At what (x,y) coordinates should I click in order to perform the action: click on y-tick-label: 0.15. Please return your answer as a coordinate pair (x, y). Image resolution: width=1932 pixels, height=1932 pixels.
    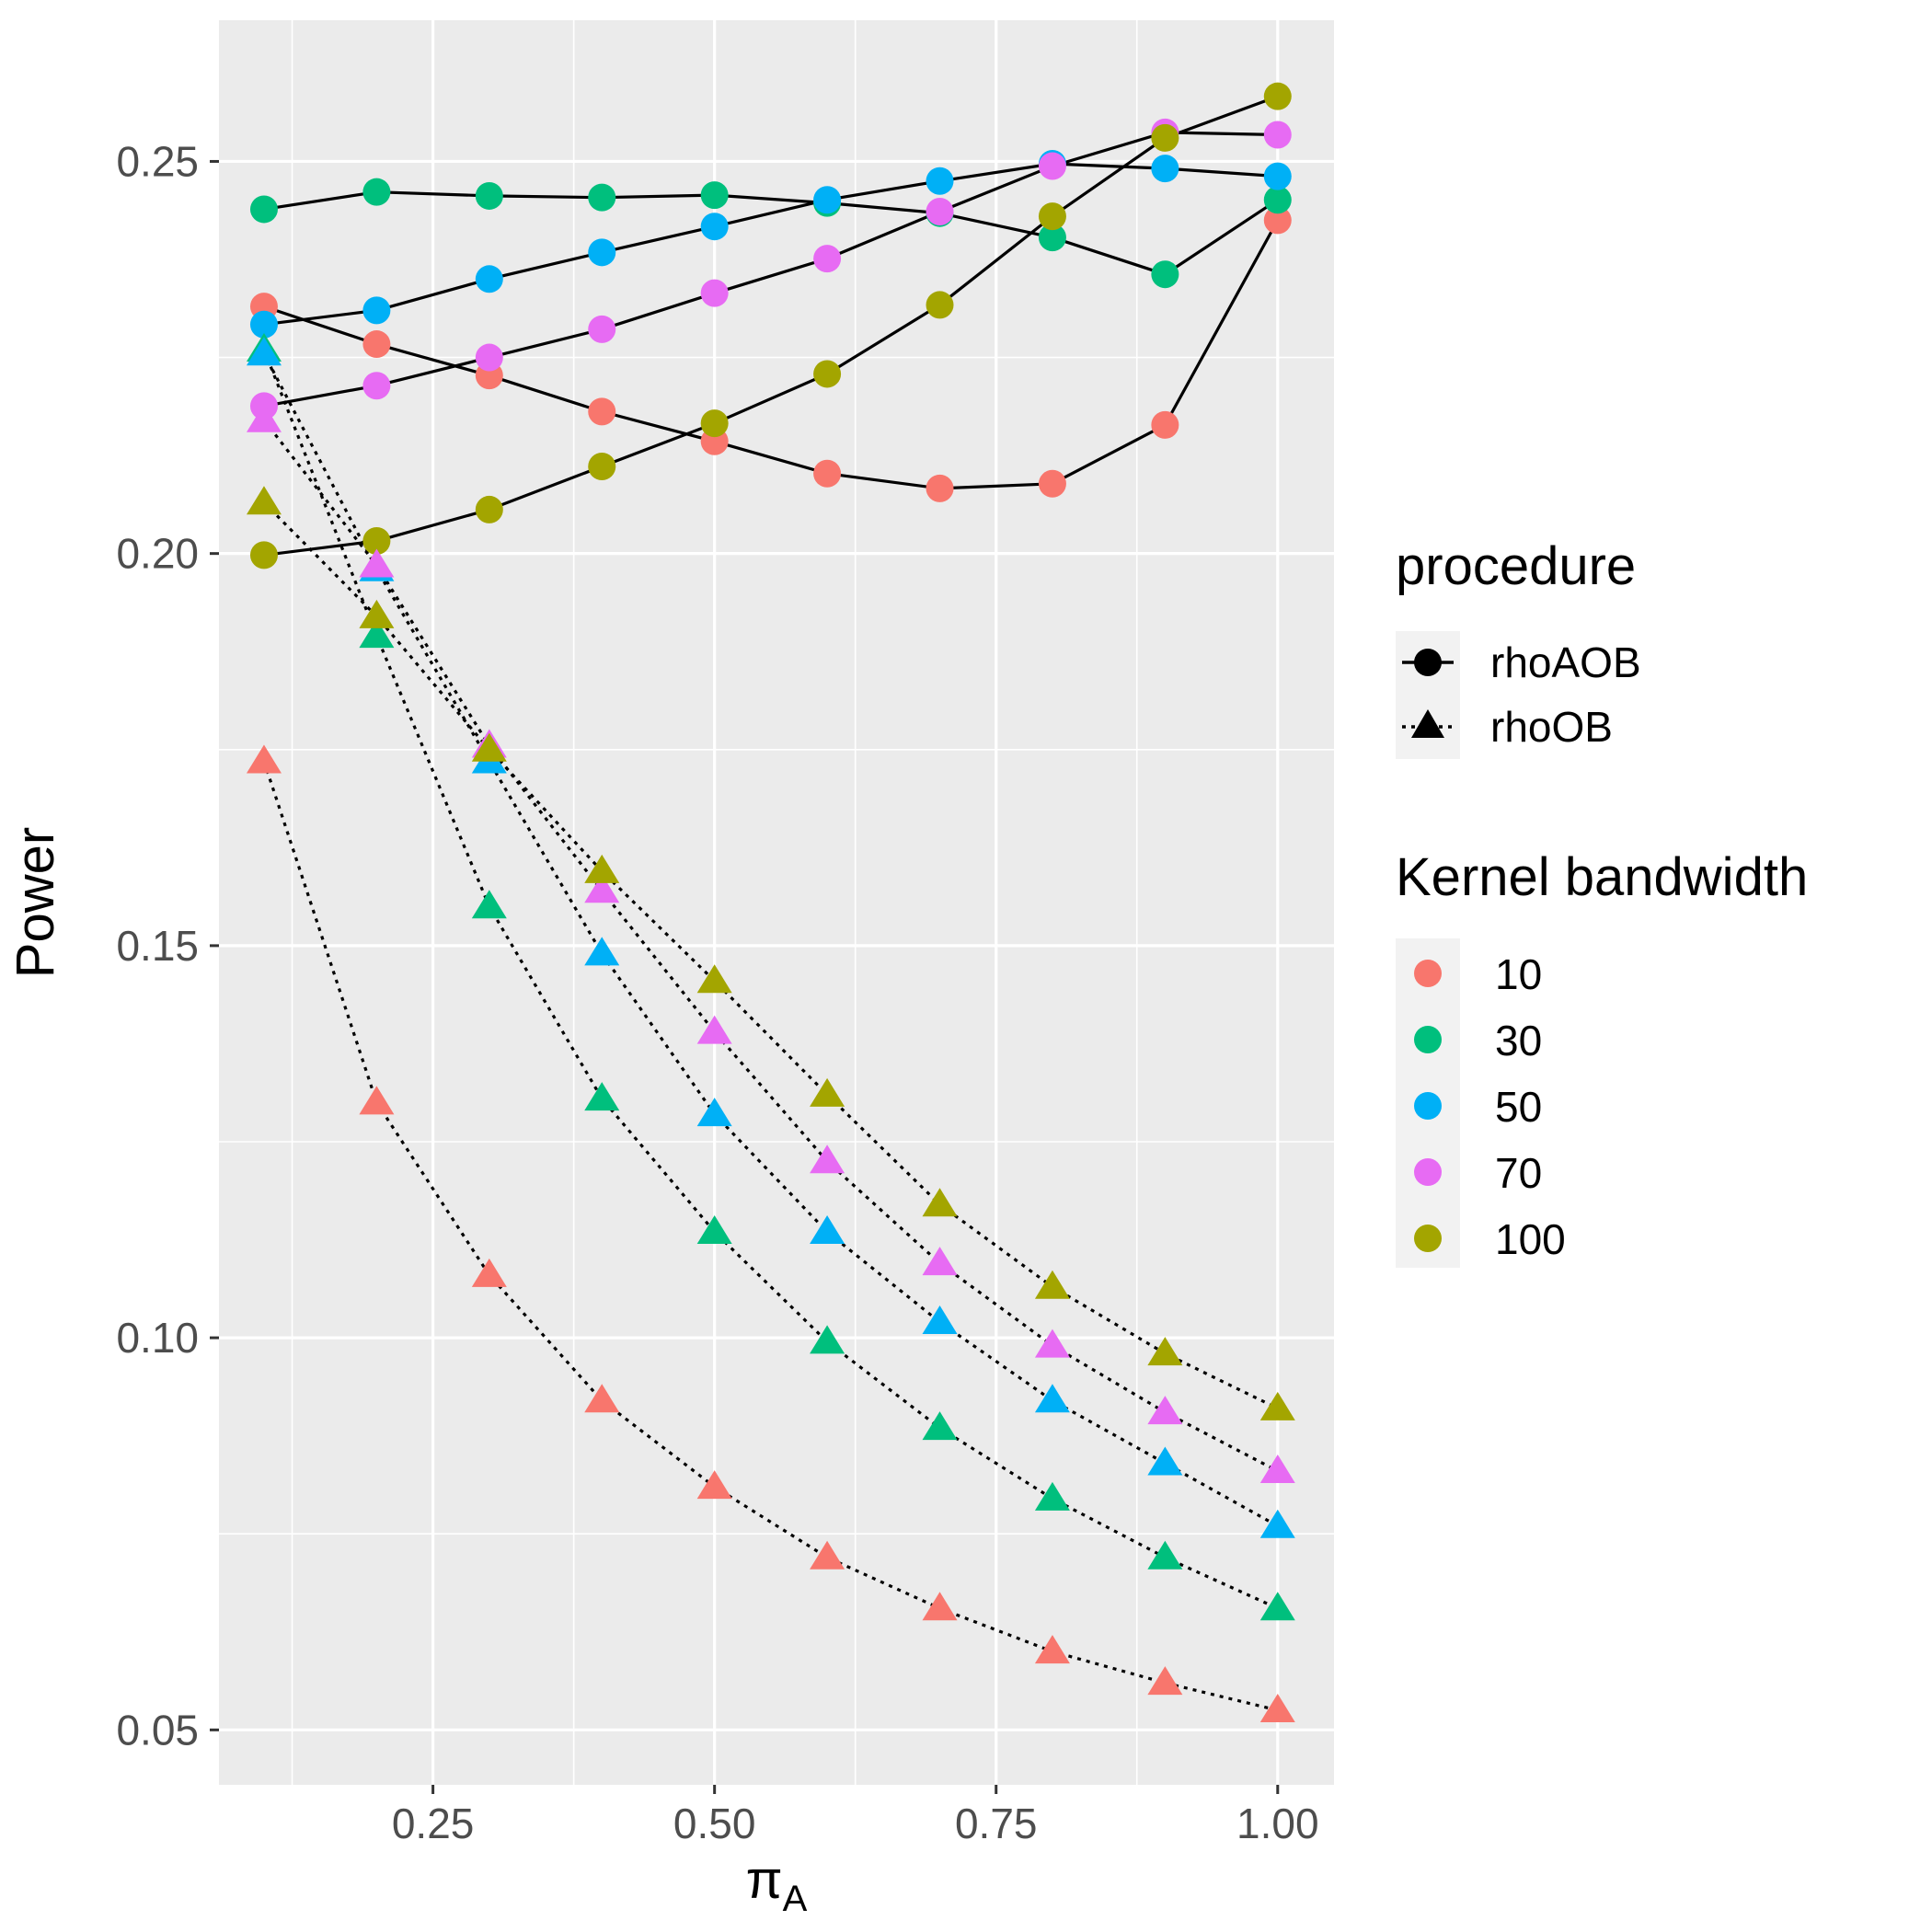
    Looking at the image, I should click on (157, 946).